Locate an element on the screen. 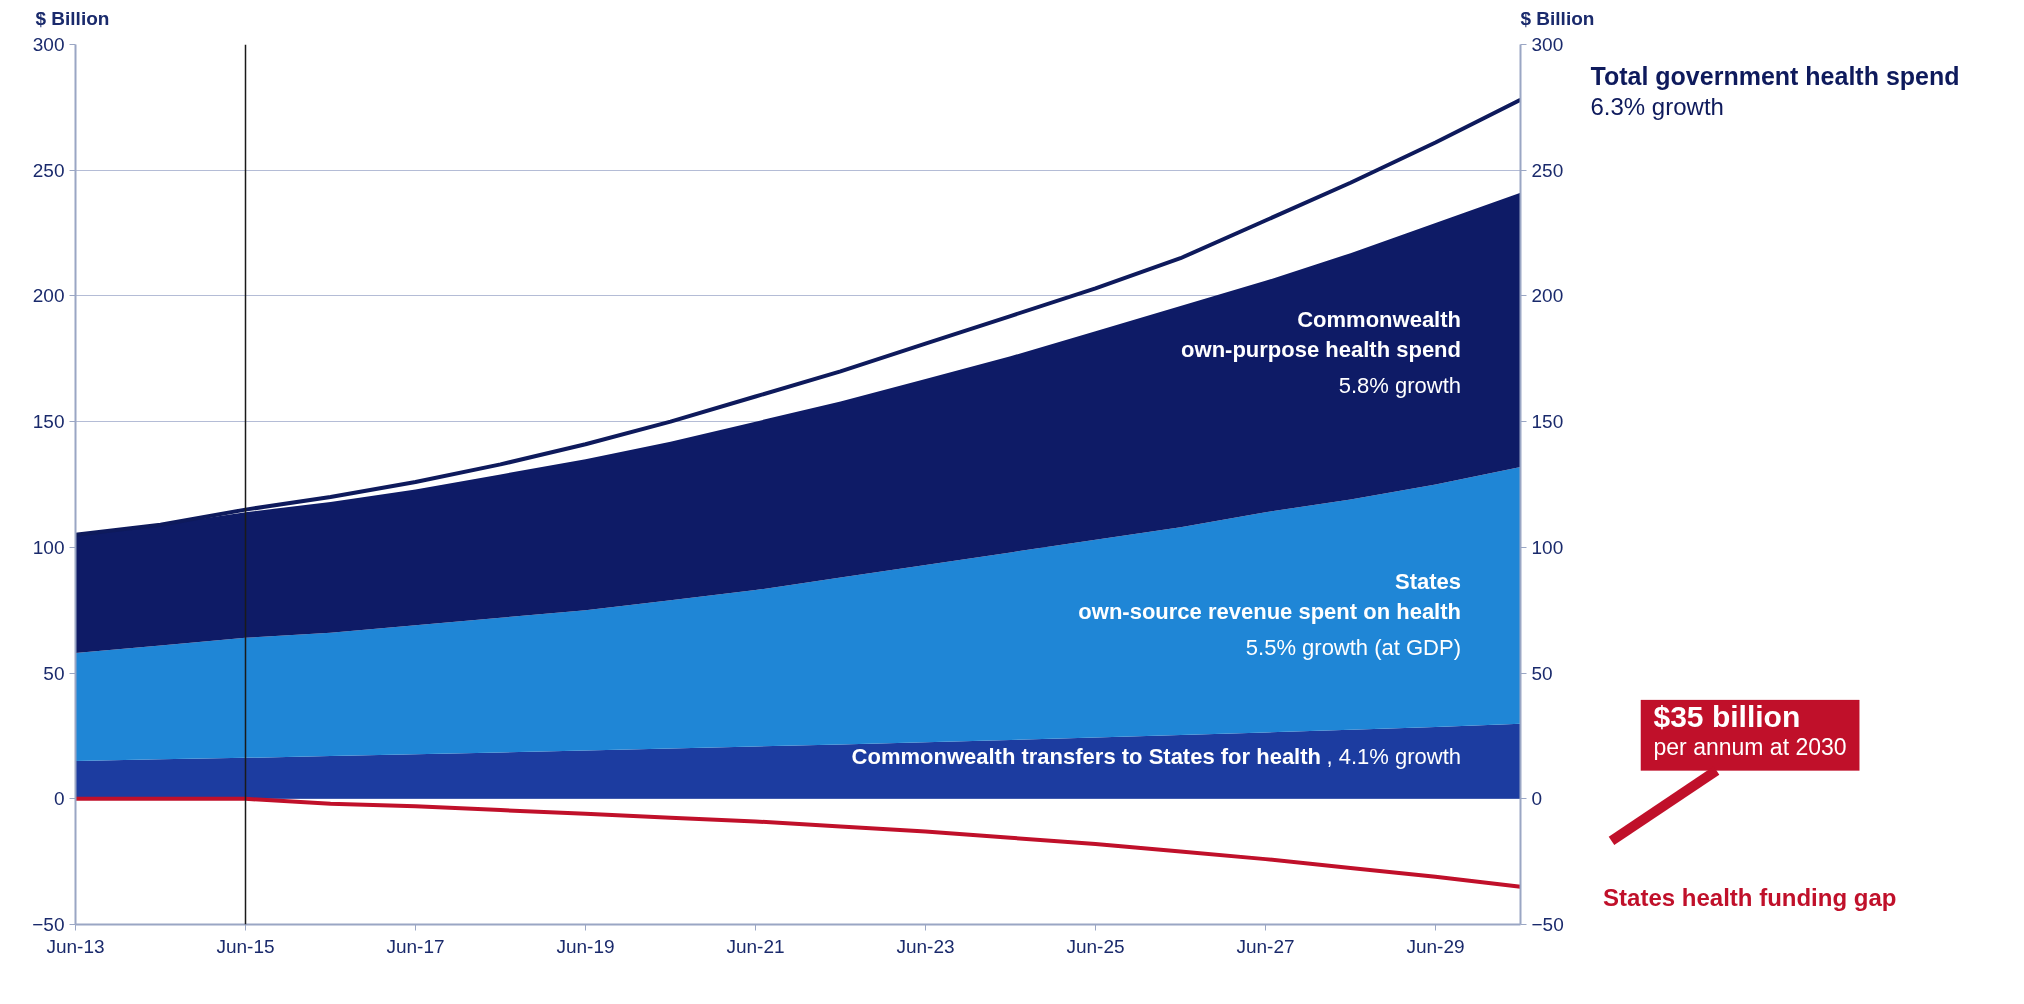  series-label: Commonwealth transfers to States for health is located at coordinates (1086, 756).